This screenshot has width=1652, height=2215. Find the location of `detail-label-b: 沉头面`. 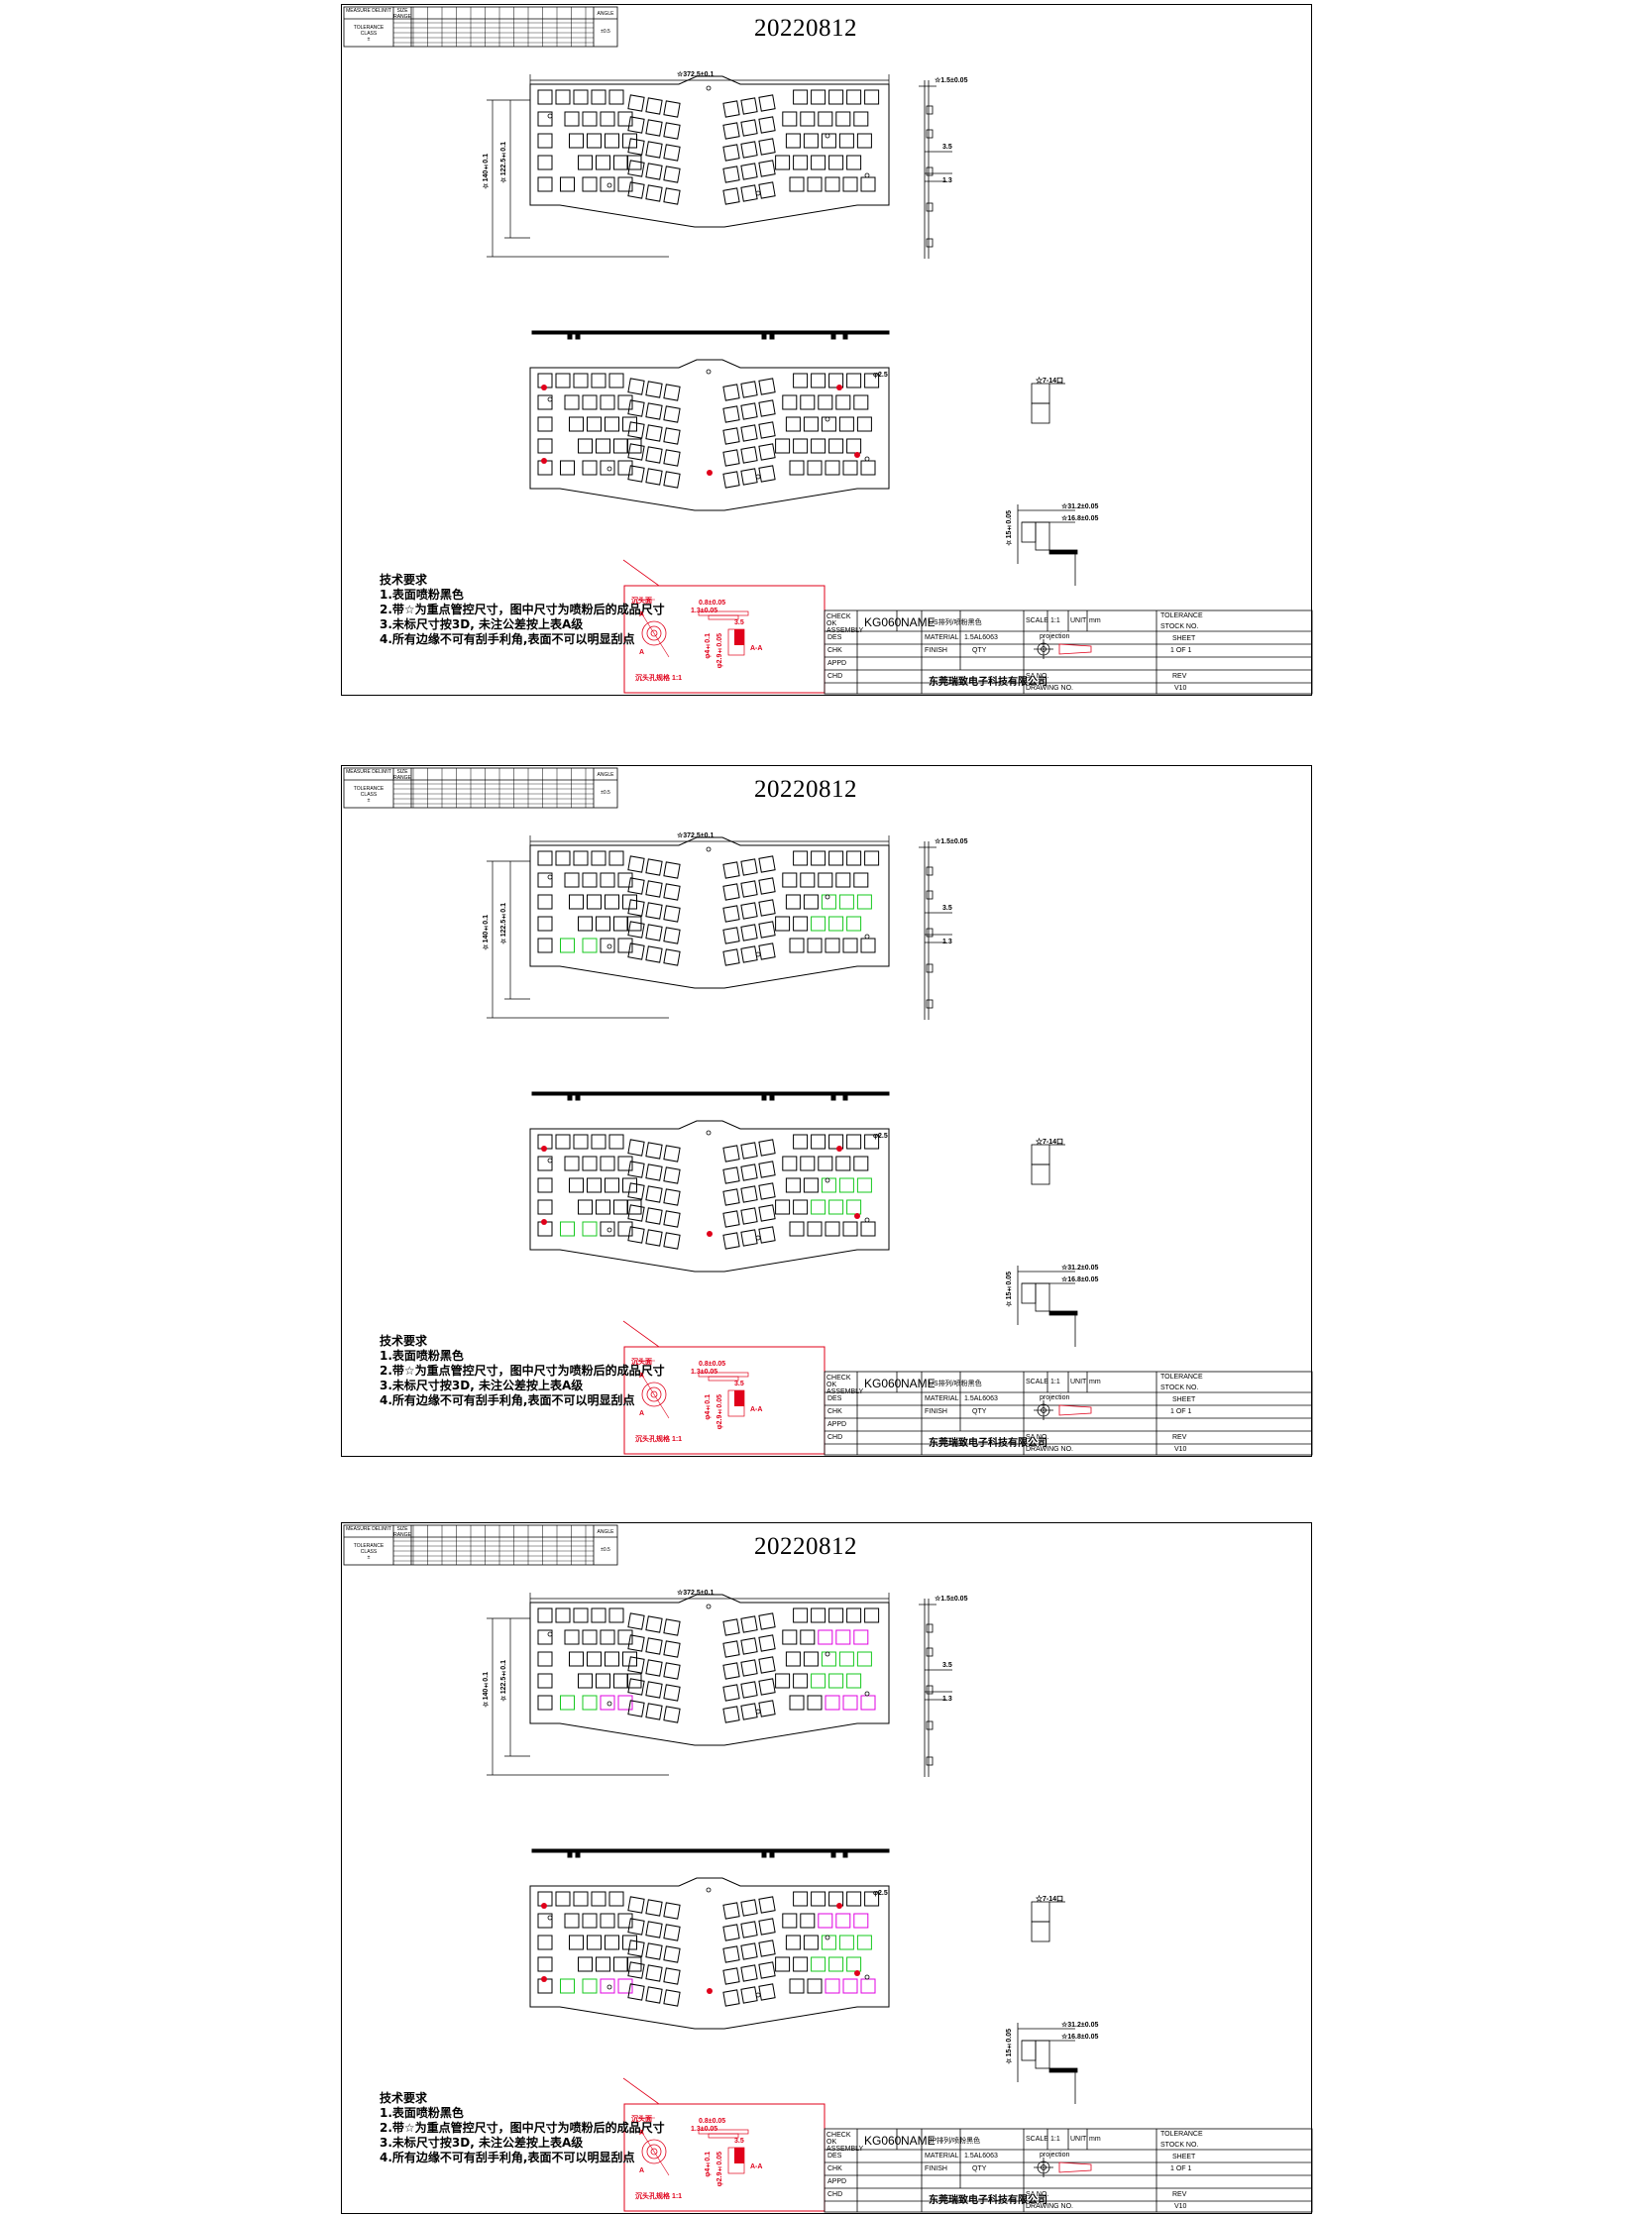

detail-label-b: 沉头面 is located at coordinates (641, 2119).